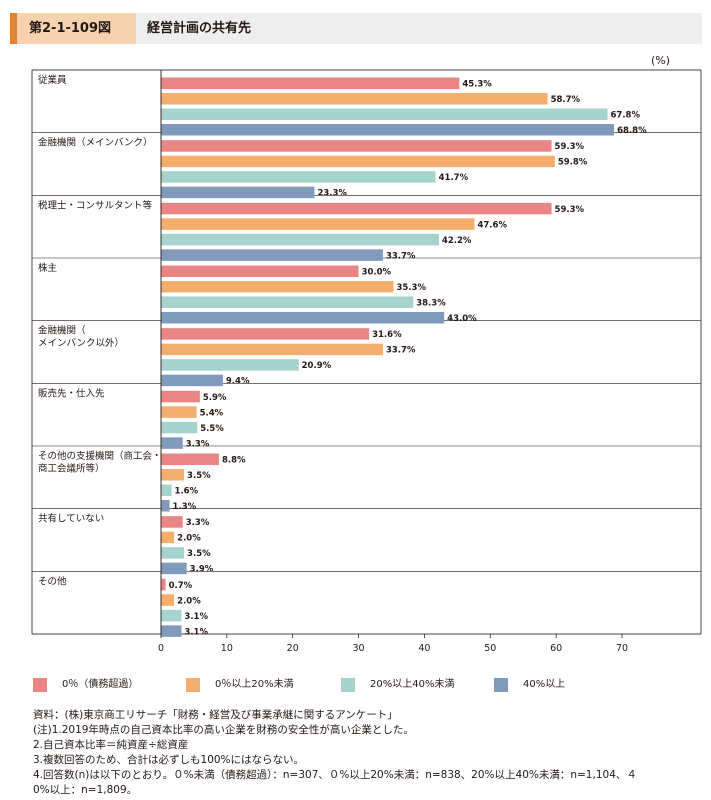  I want to click on x-tick-label: 30, so click(359, 648).